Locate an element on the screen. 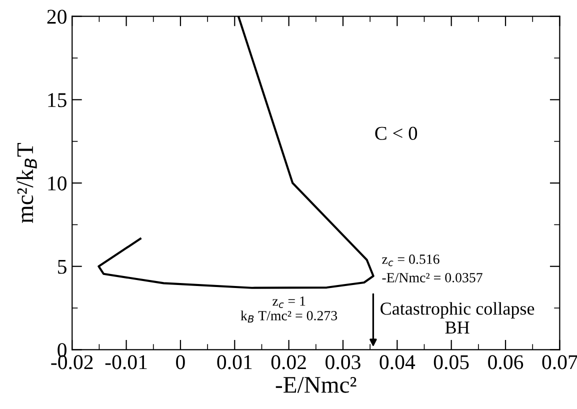  x-tick-label: 0.07 is located at coordinates (559, 362).